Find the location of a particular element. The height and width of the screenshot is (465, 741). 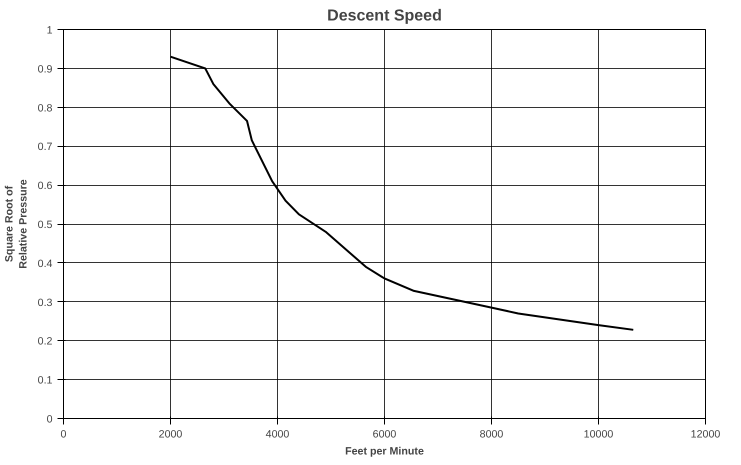

x-tick-label: 8000 is located at coordinates (492, 434).